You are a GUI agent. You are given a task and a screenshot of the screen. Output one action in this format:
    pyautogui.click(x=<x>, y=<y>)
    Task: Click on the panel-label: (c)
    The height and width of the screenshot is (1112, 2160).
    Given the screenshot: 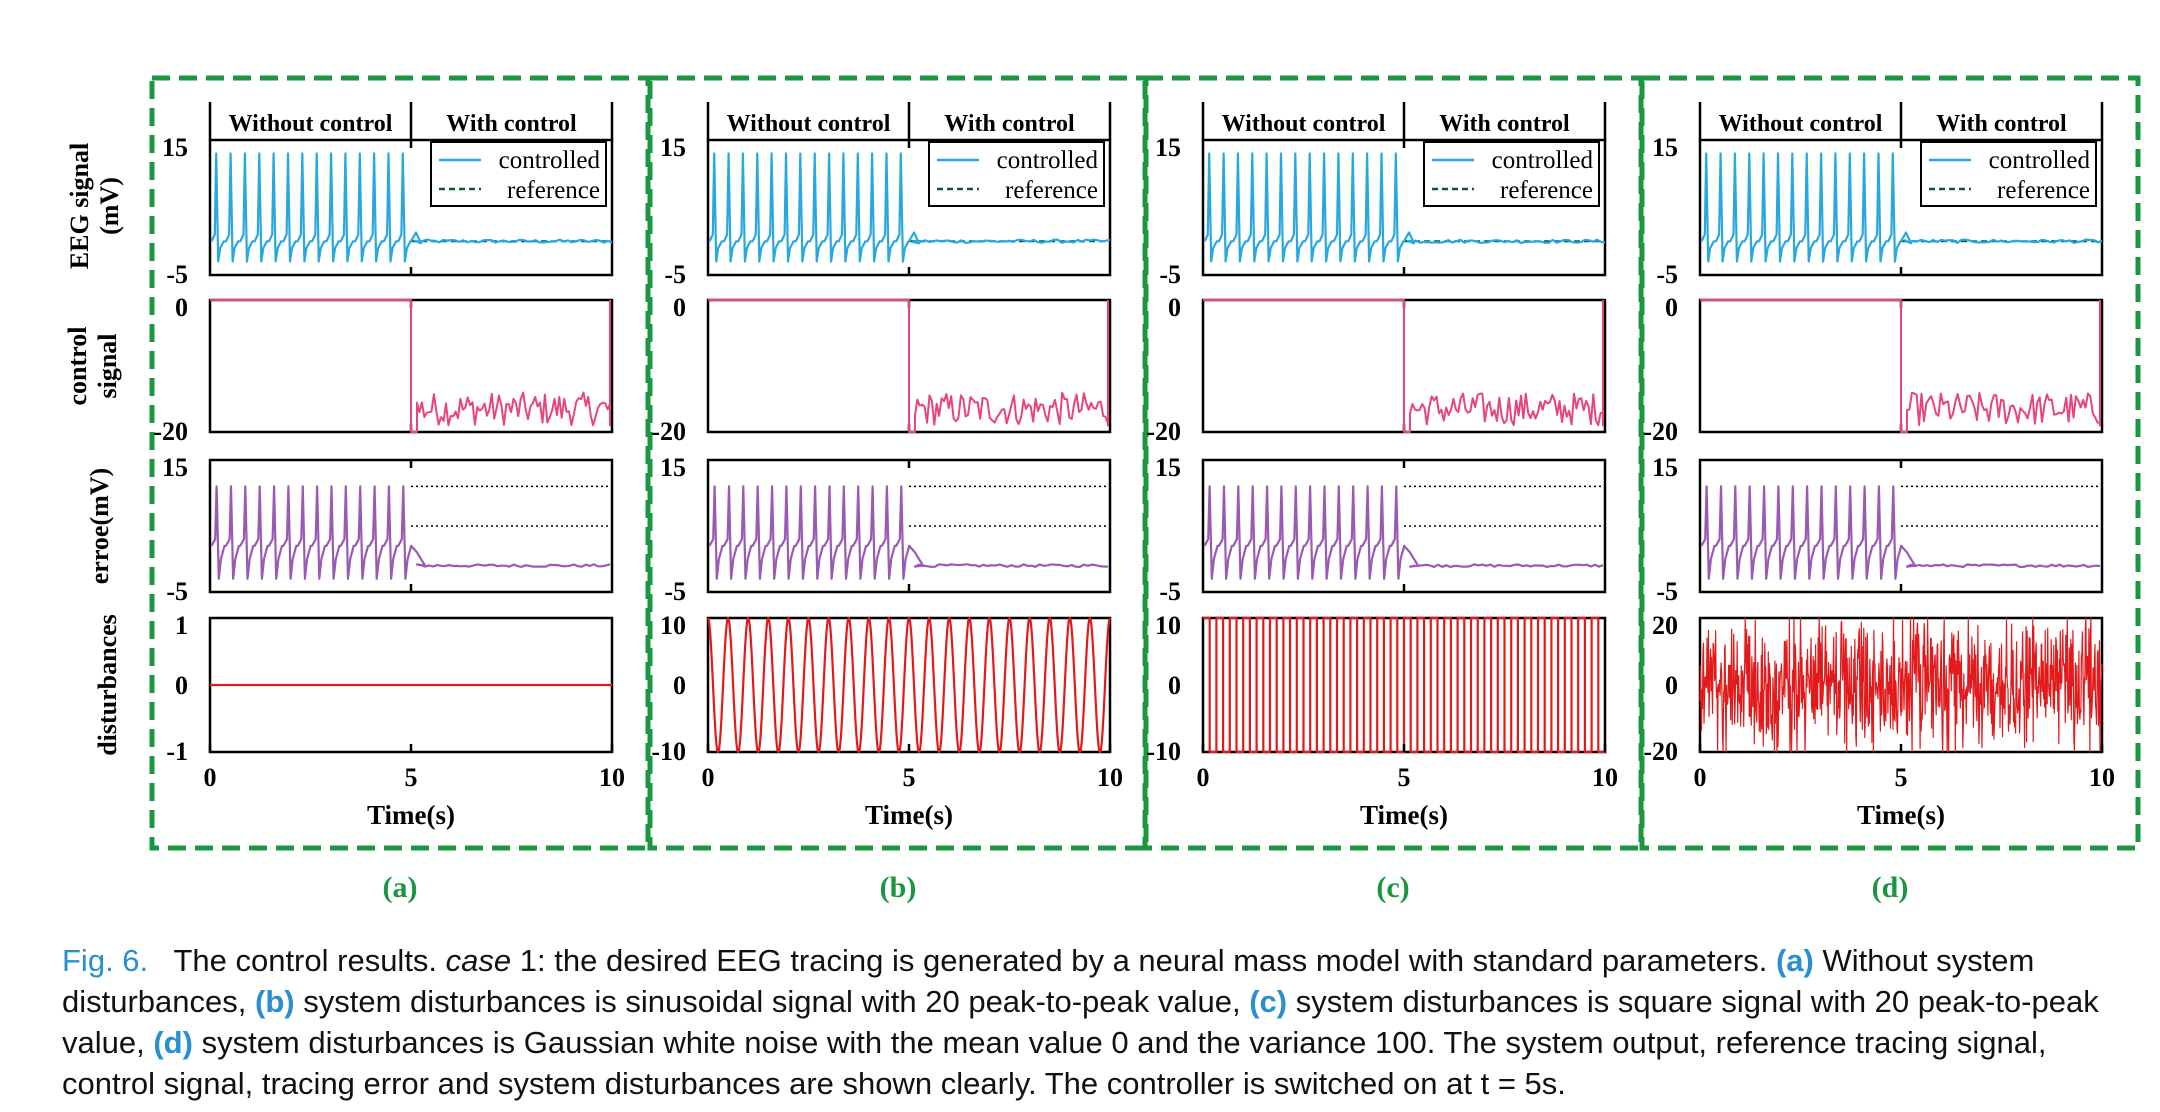 What is the action you would take?
    pyautogui.click(x=1392, y=887)
    